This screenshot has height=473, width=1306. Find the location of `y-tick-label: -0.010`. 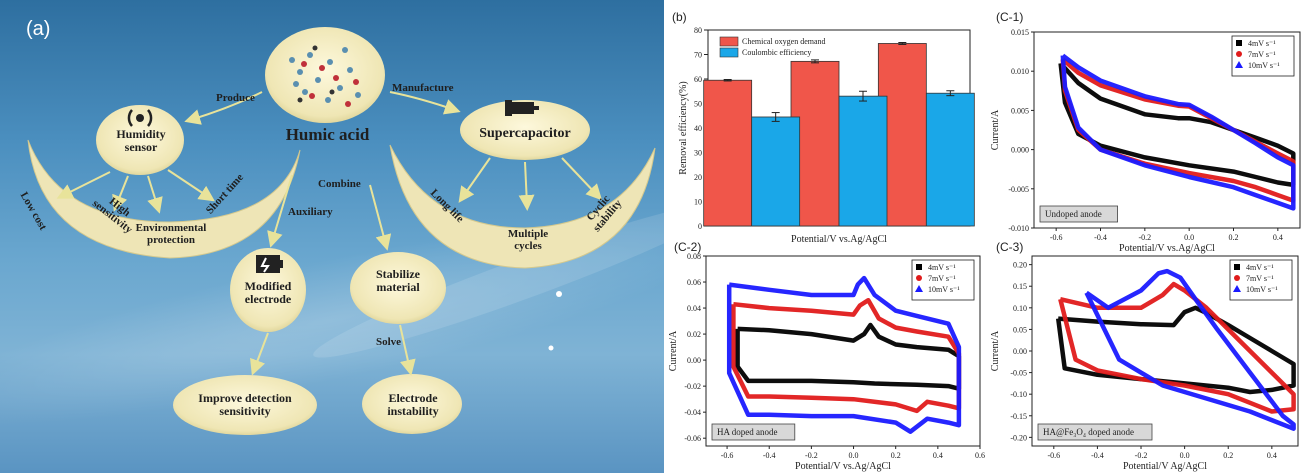

y-tick-label: -0.010 is located at coordinates (1018, 228).